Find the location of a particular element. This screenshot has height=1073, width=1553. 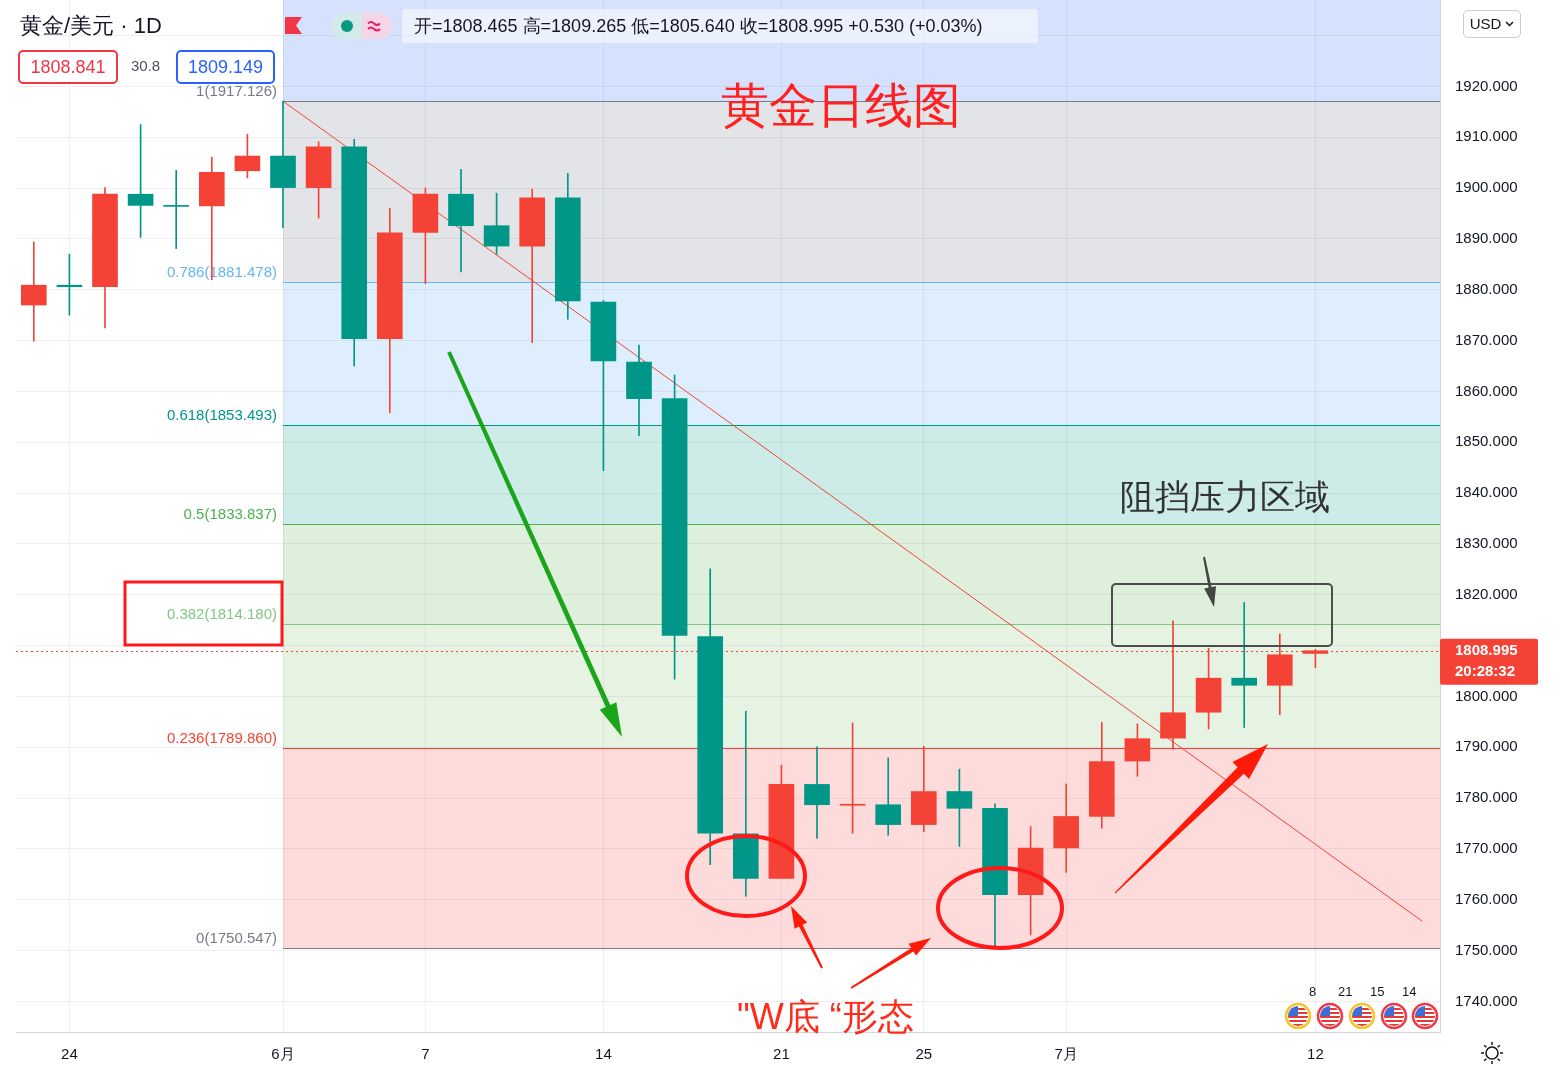

y-tick-label: 1760.000 is located at coordinates (1486, 898).